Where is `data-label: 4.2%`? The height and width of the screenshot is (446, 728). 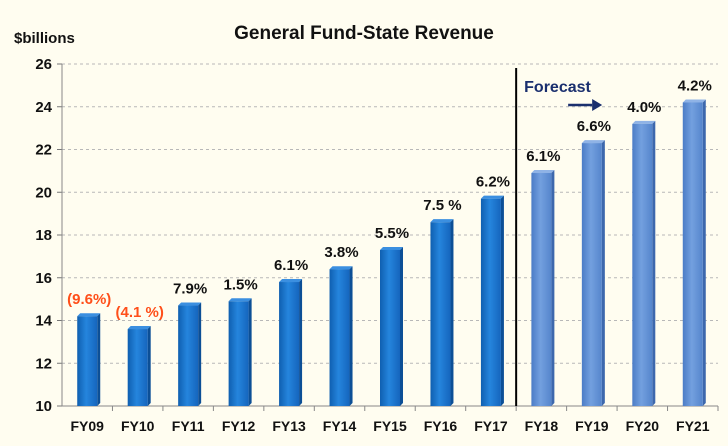
data-label: 4.2% is located at coordinates (695, 85).